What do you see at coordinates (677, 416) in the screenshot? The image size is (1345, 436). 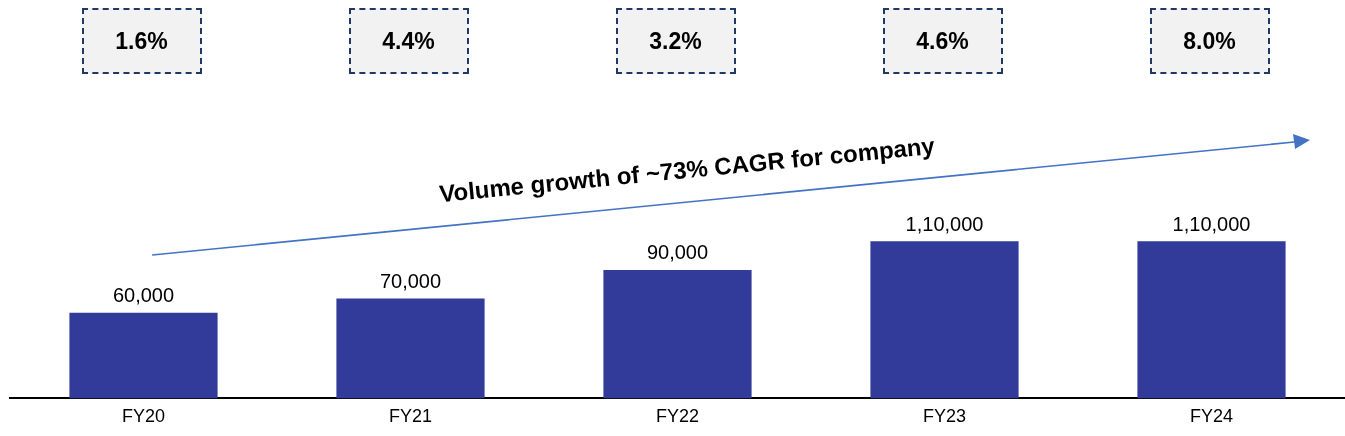 I see `x-tick-label: FY22` at bounding box center [677, 416].